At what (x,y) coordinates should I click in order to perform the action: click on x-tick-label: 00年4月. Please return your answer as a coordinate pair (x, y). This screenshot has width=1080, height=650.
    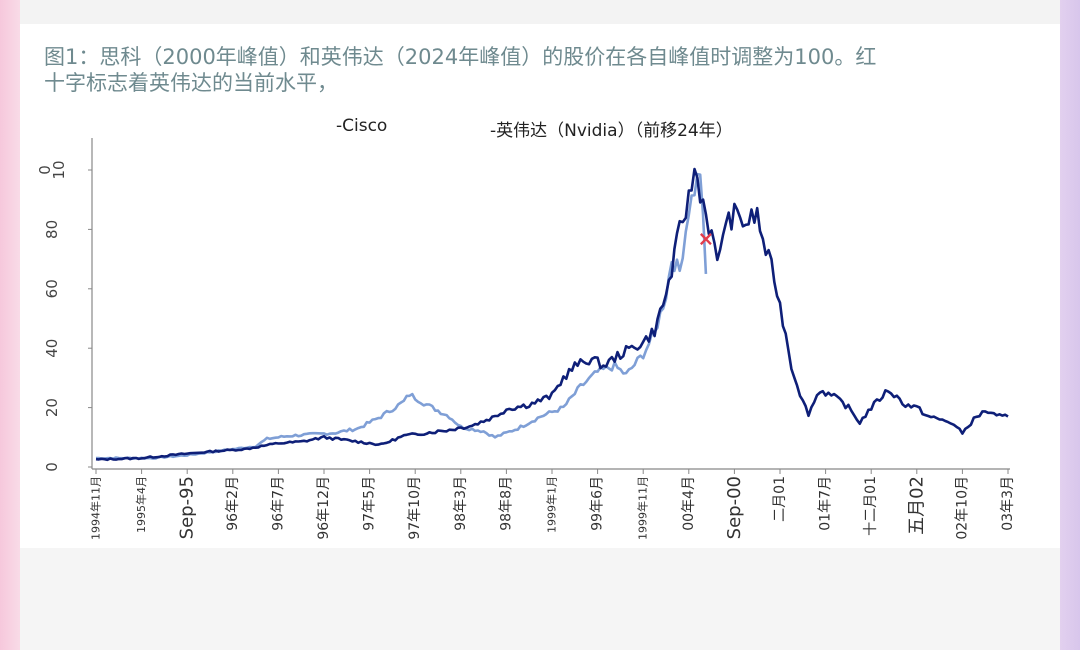
    Looking at the image, I should click on (689, 503).